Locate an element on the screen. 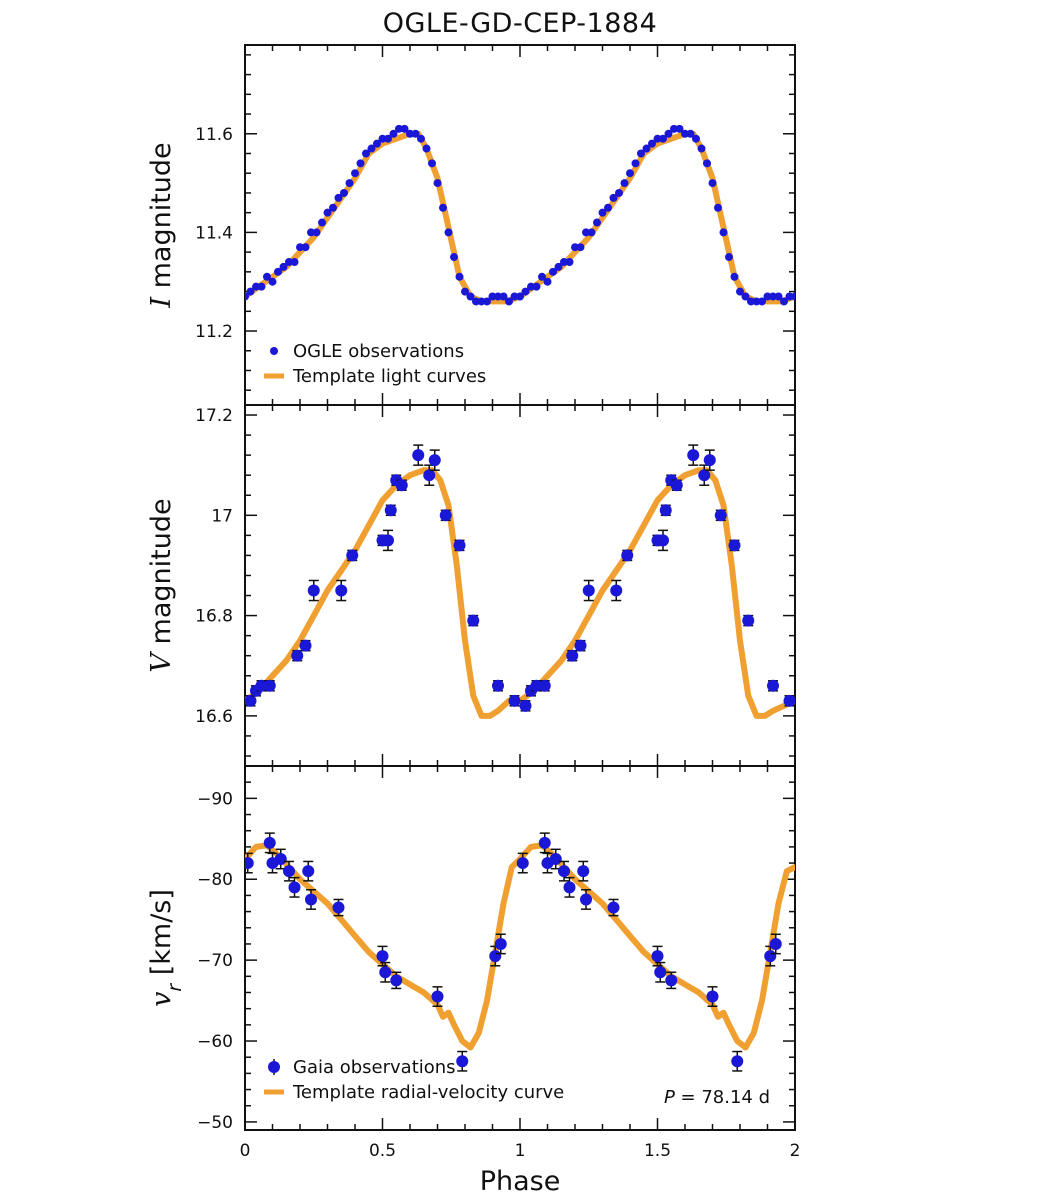 The image size is (1043, 1200). legend-label: Template light curves is located at coordinates (389, 376).